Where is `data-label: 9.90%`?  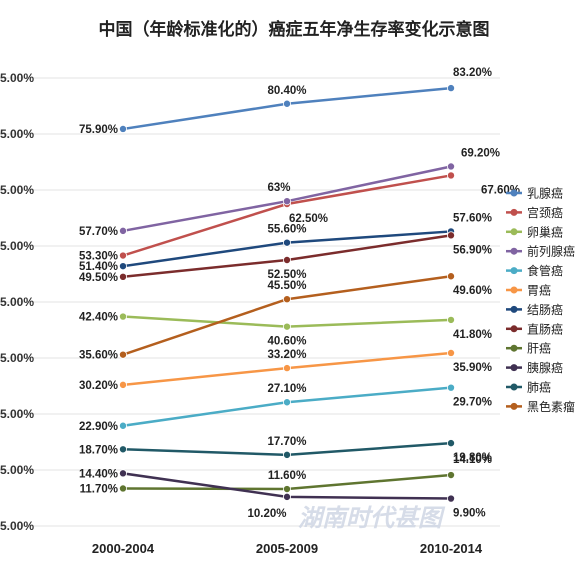 data-label: 9.90% is located at coordinates (469, 514).